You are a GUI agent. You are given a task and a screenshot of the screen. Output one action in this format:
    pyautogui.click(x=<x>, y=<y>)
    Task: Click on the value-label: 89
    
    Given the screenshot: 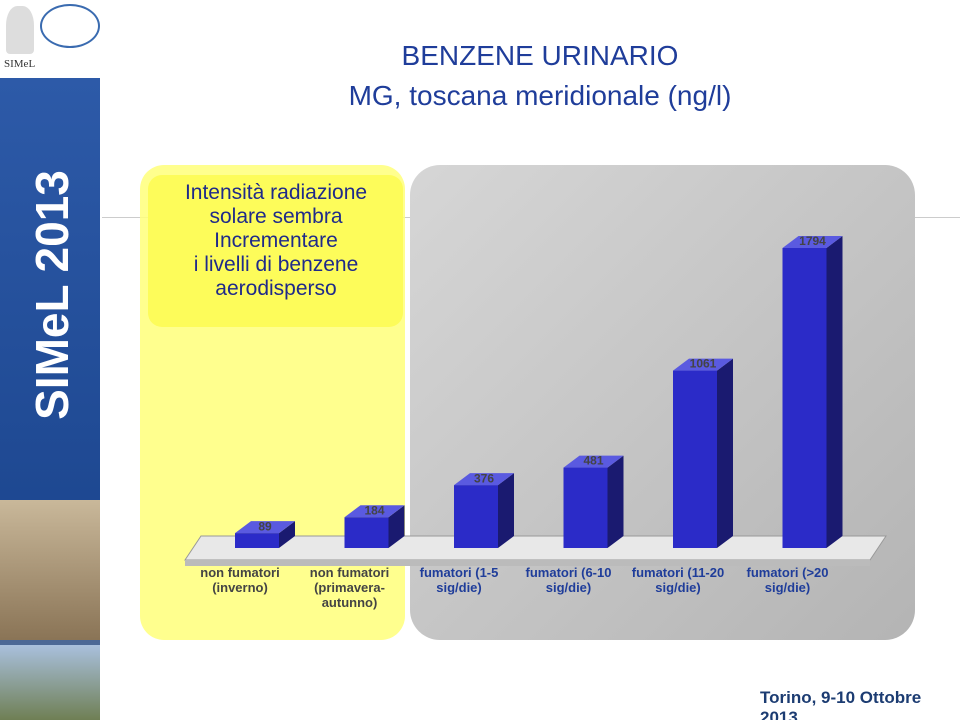 What is the action you would take?
    pyautogui.click(x=265, y=526)
    